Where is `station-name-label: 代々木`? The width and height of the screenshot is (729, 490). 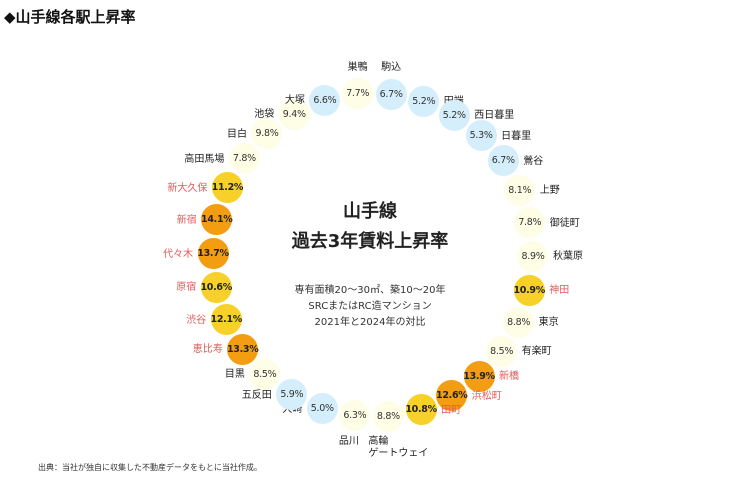
station-name-label: 代々木 is located at coordinates (178, 254).